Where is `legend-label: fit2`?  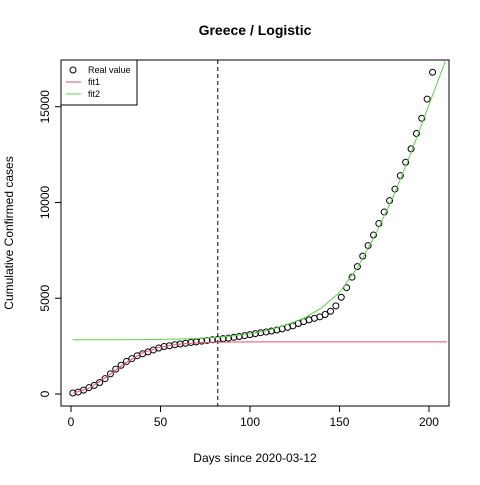 legend-label: fit2 is located at coordinates (94, 94).